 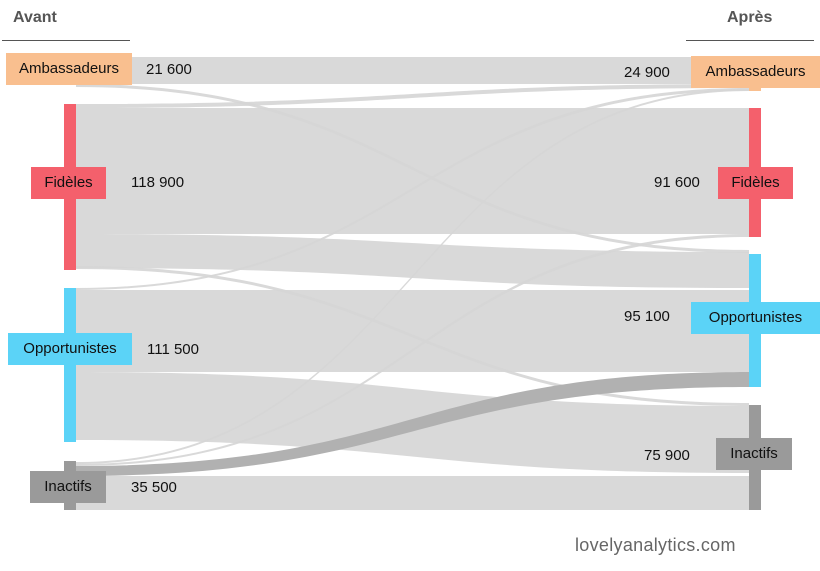 I want to click on column-rule-avant, so click(x=66, y=40).